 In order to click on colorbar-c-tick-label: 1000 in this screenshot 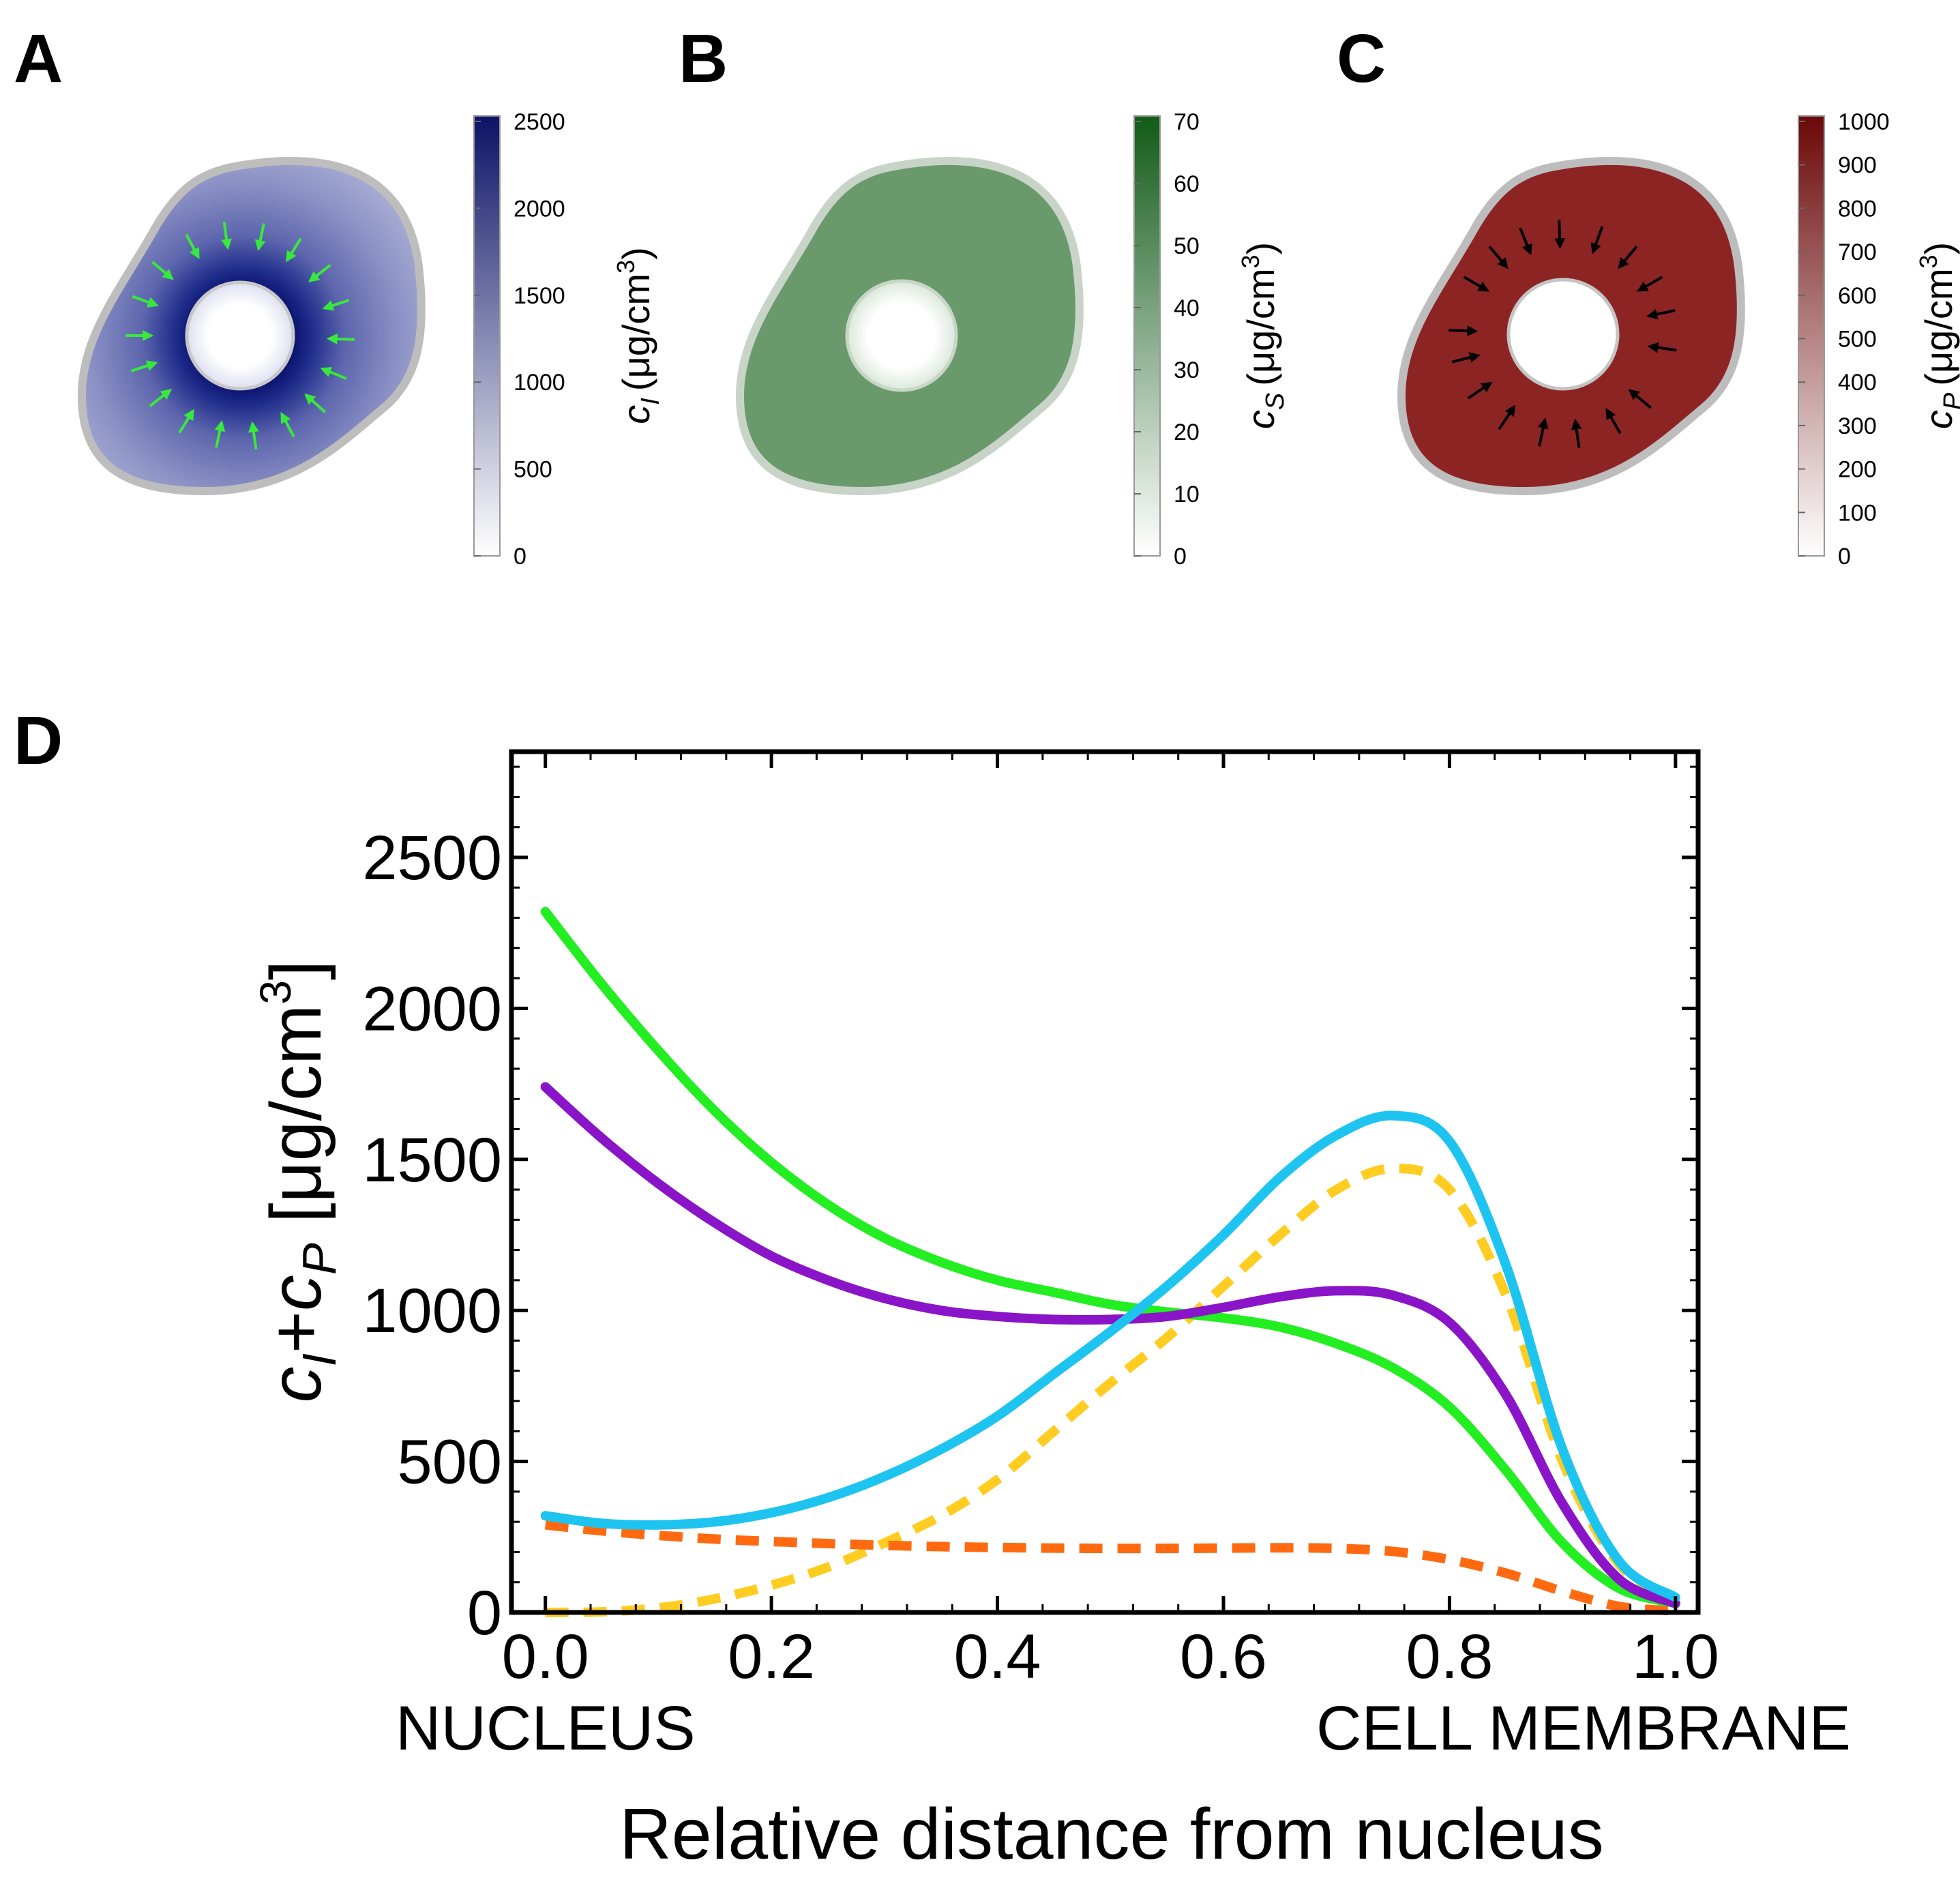, I will do `click(1864, 122)`.